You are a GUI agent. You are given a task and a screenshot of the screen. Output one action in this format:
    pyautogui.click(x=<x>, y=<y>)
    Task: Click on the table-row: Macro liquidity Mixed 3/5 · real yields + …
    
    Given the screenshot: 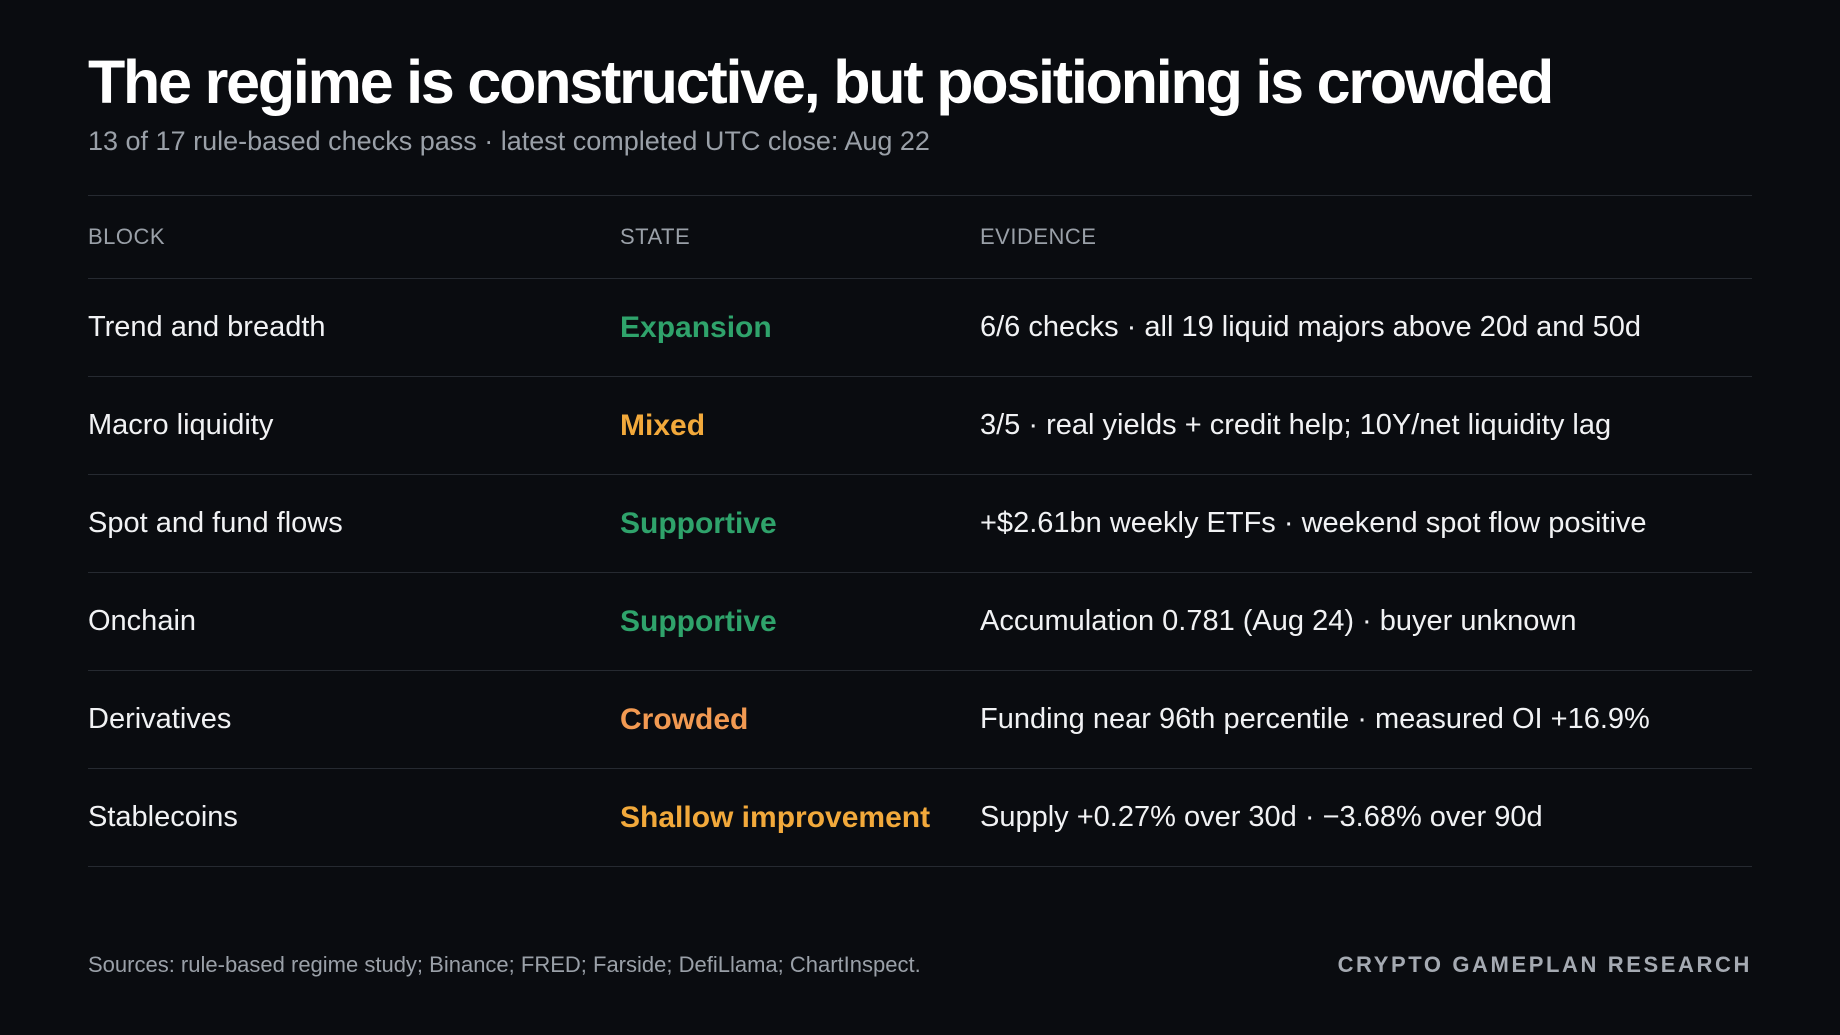 What is the action you would take?
    pyautogui.click(x=920, y=426)
    